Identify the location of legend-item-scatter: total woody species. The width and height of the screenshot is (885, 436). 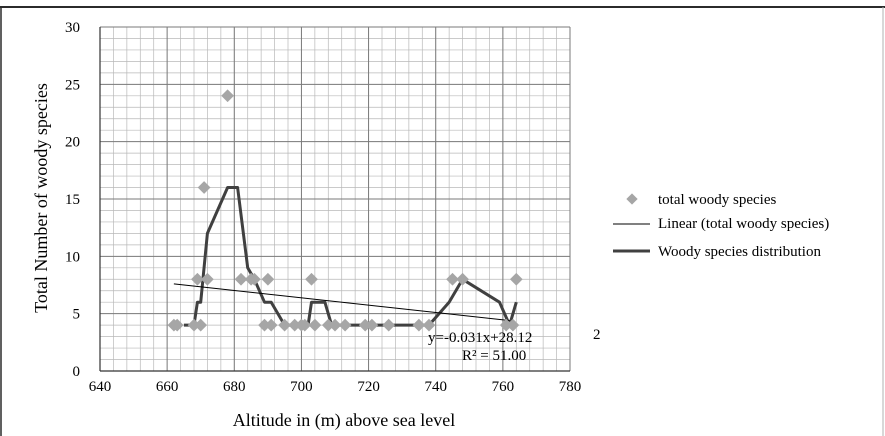
(701, 200).